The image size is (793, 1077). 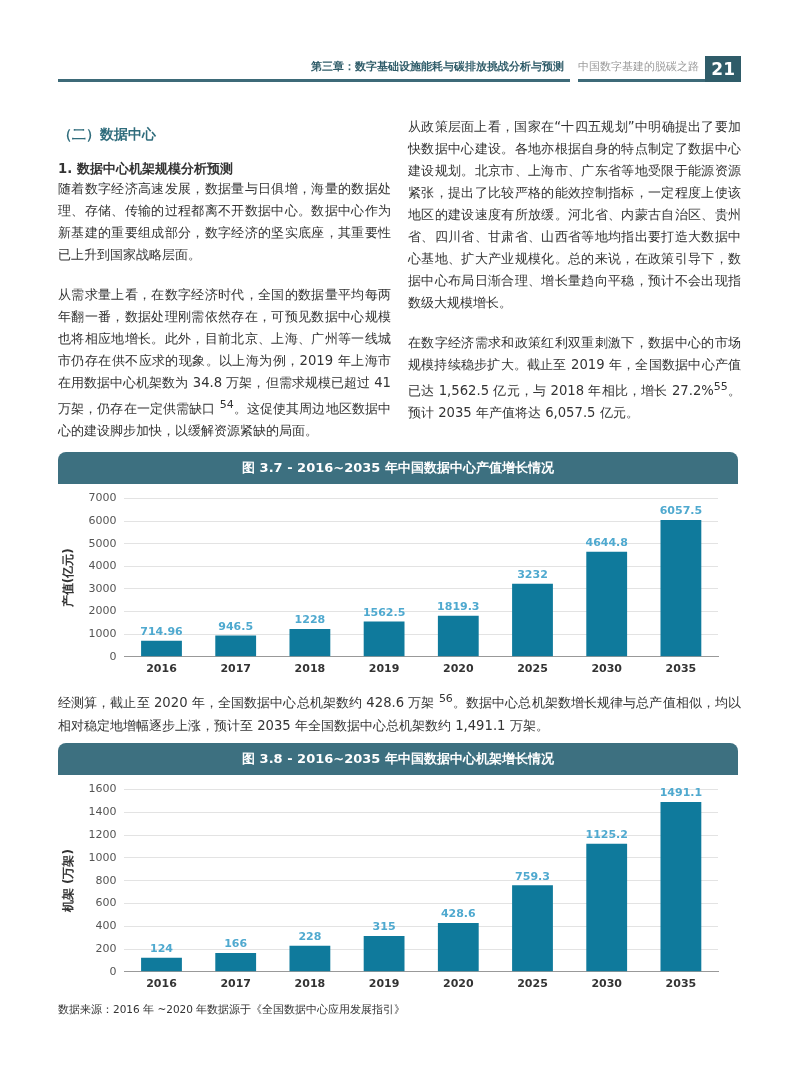 What do you see at coordinates (102, 566) in the screenshot?
I see `y-tick-label: 4000` at bounding box center [102, 566].